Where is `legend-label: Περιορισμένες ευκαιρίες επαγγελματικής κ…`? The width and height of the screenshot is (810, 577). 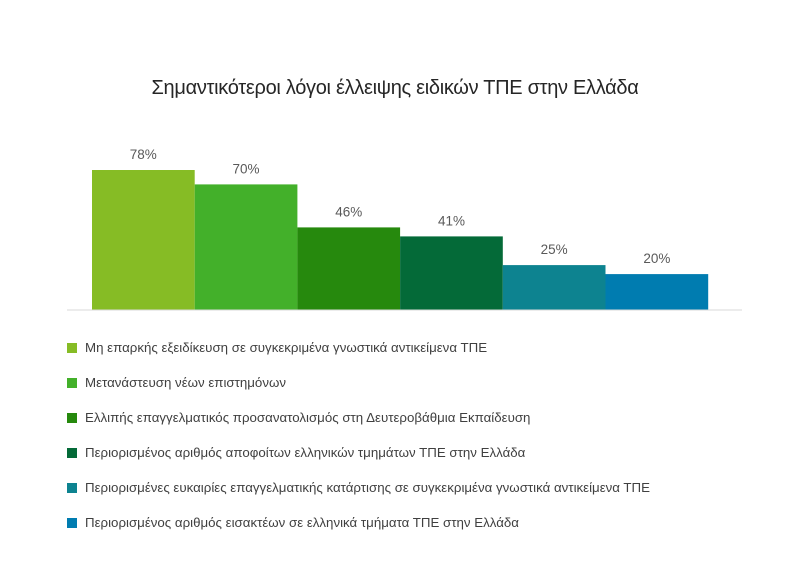 legend-label: Περιορισμένες ευκαιρίες επαγγελματικής κ… is located at coordinates (368, 487).